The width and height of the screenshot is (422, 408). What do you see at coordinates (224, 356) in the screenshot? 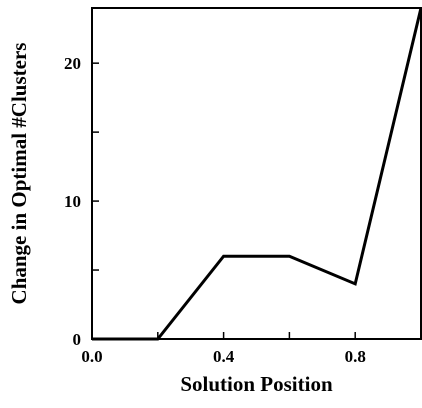
I see `x-tick-label: 0.4` at bounding box center [224, 356].